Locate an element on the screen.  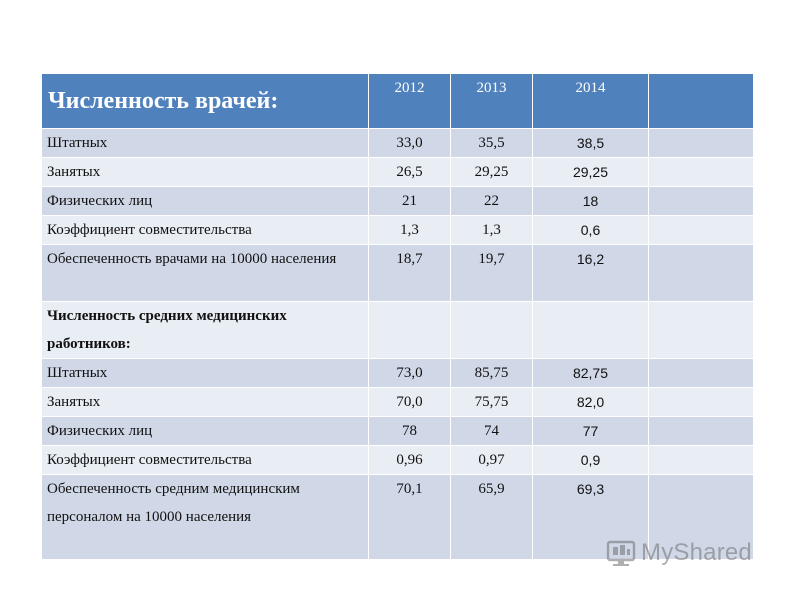
value-2014: 77 is located at coordinates (590, 431).